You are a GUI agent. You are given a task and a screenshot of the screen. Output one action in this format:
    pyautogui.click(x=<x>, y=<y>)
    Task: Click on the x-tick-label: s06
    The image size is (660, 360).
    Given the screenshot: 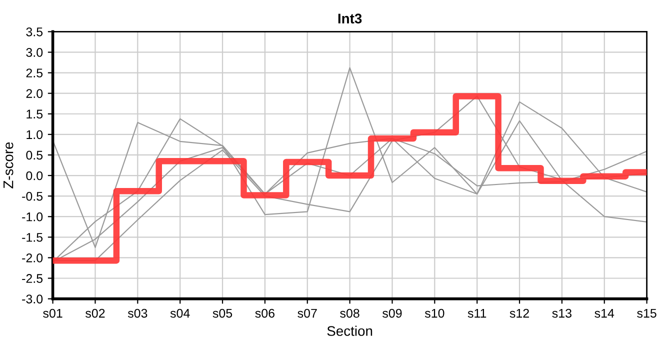 What is the action you would take?
    pyautogui.click(x=264, y=313)
    